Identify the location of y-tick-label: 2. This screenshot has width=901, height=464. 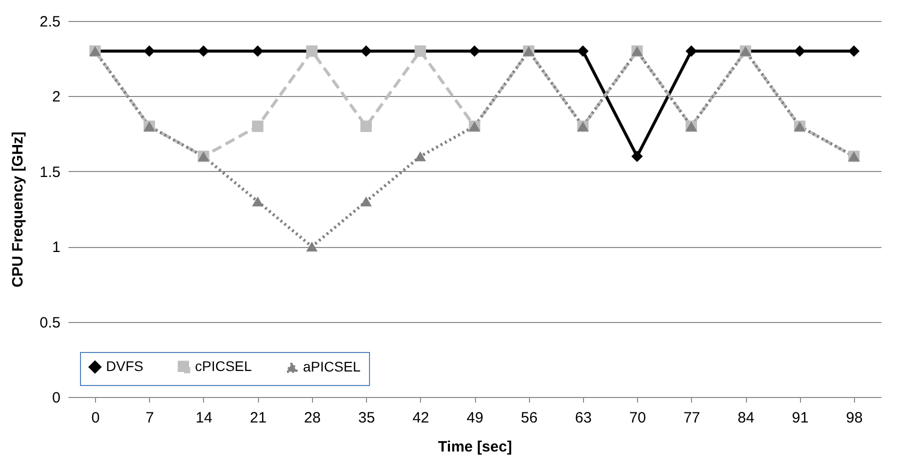
(56, 97).